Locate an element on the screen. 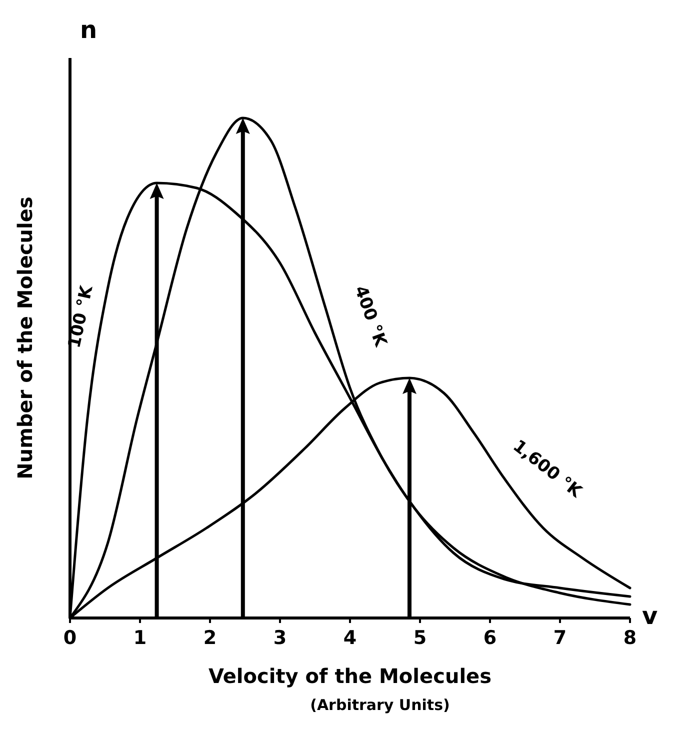 This screenshot has width=683, height=742. x-tick-label: 8 is located at coordinates (630, 638).